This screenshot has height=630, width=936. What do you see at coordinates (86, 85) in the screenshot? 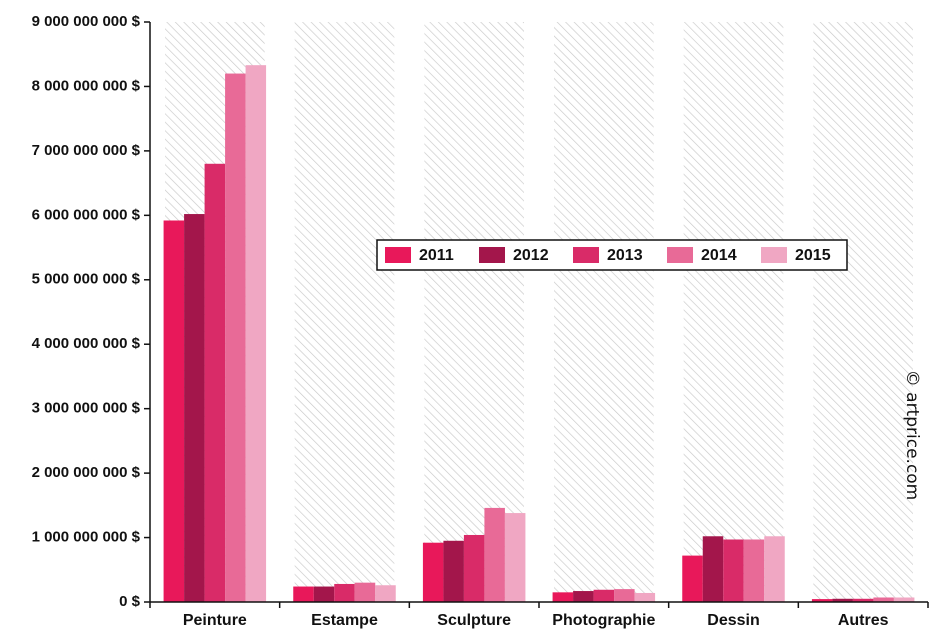
I see `y-tick-label: 8 000 000 000 $` at bounding box center [86, 85].